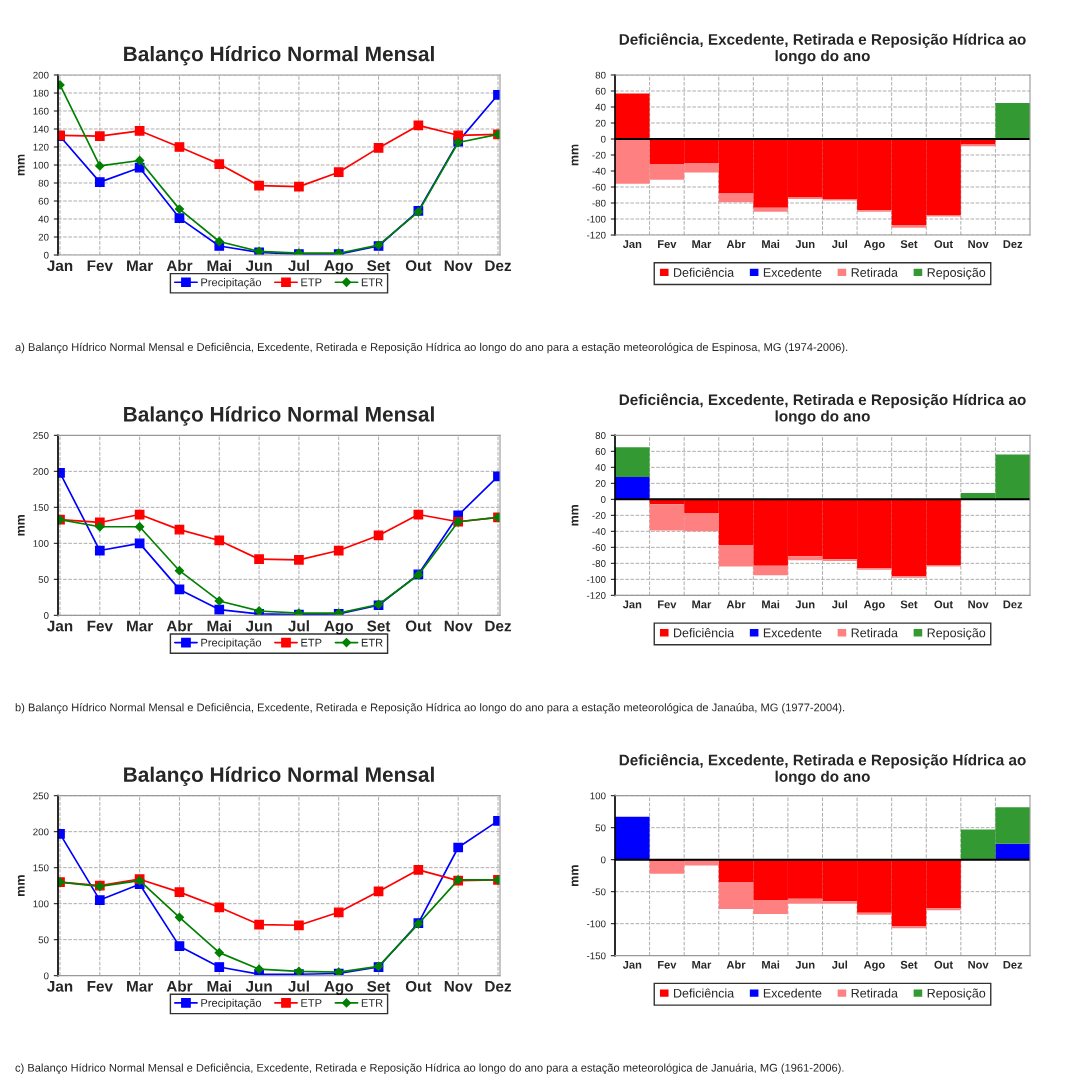 This screenshot has width=1078, height=1081. What do you see at coordinates (43, 201) in the screenshot?
I see `y-tick-label: 60` at bounding box center [43, 201].